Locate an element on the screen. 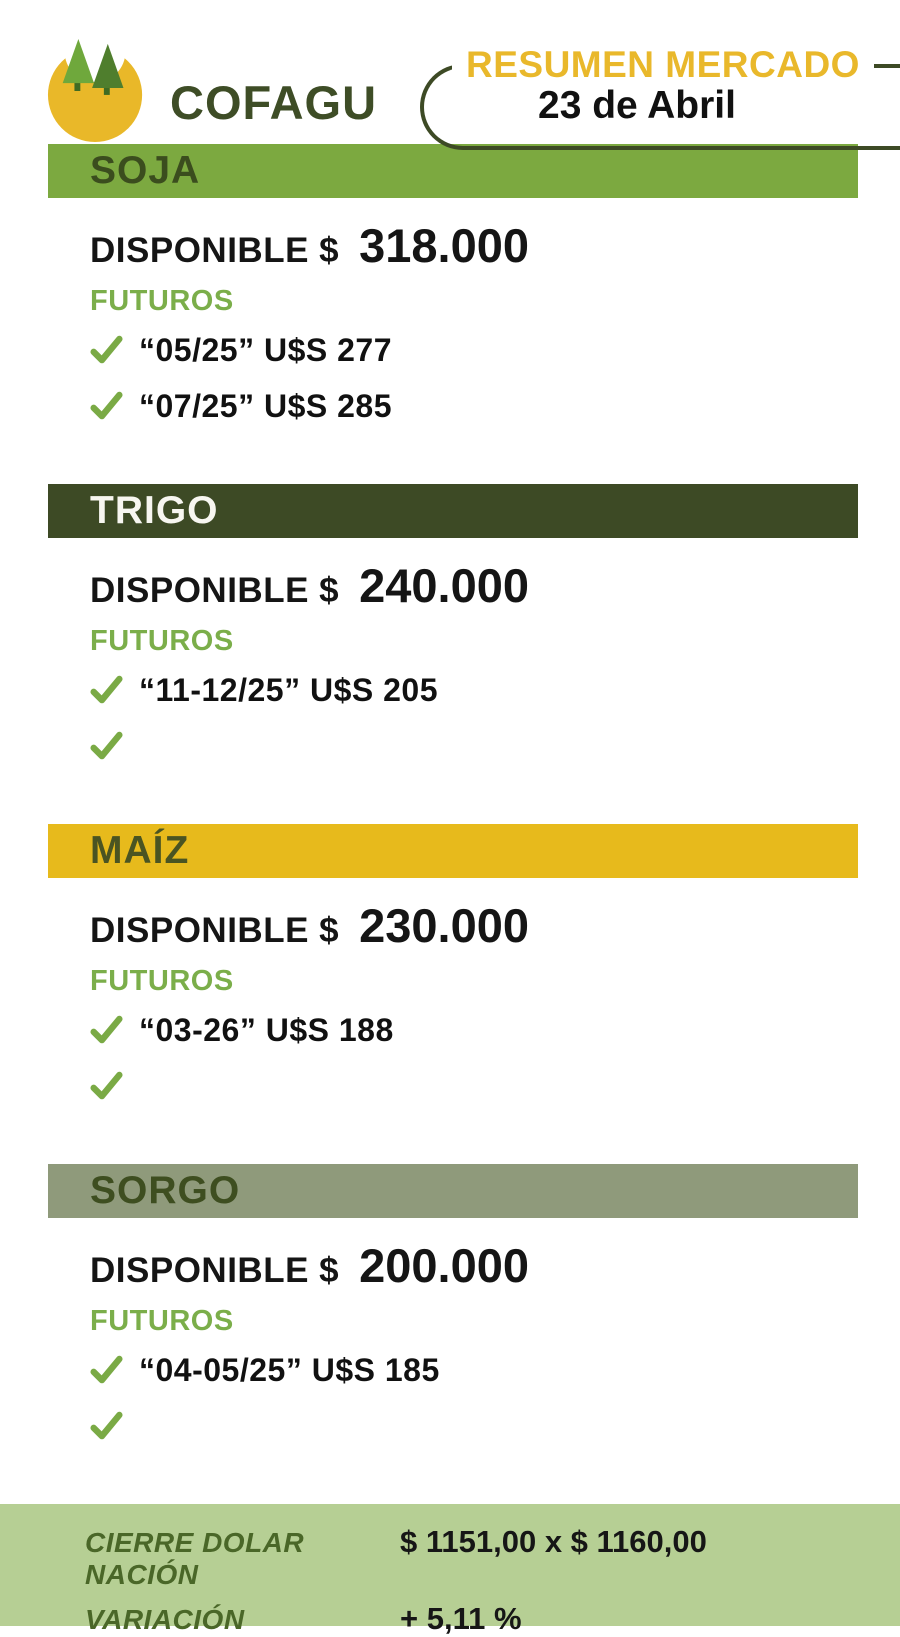 This screenshot has height=1637, width=900. header-badge: RESUMEN MERCADO 23 de Abril is located at coordinates (660, 97).